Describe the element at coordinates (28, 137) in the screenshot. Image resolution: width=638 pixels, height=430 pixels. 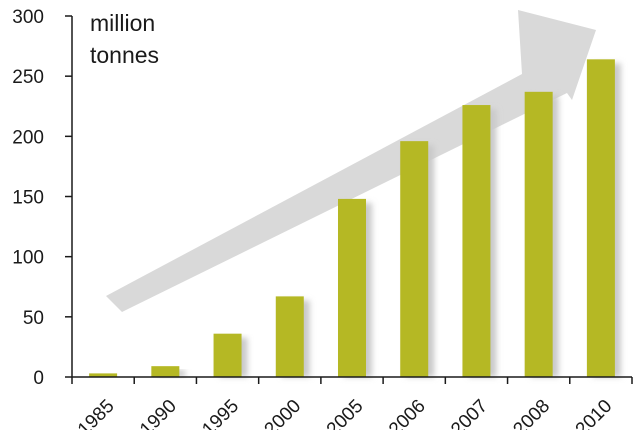
I see `y-tick-label: 200` at that location.